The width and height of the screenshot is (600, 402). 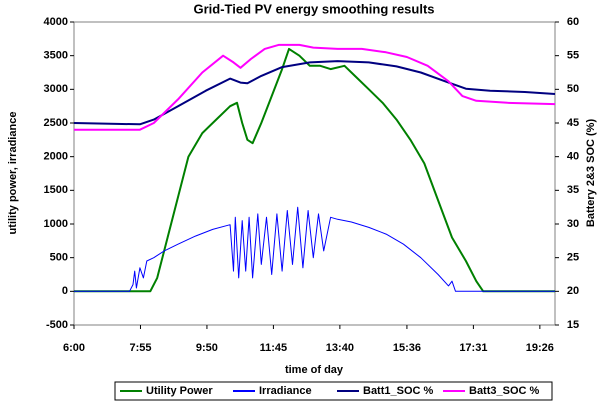 I want to click on legend-label: Batt3_SOC %, so click(x=504, y=391).